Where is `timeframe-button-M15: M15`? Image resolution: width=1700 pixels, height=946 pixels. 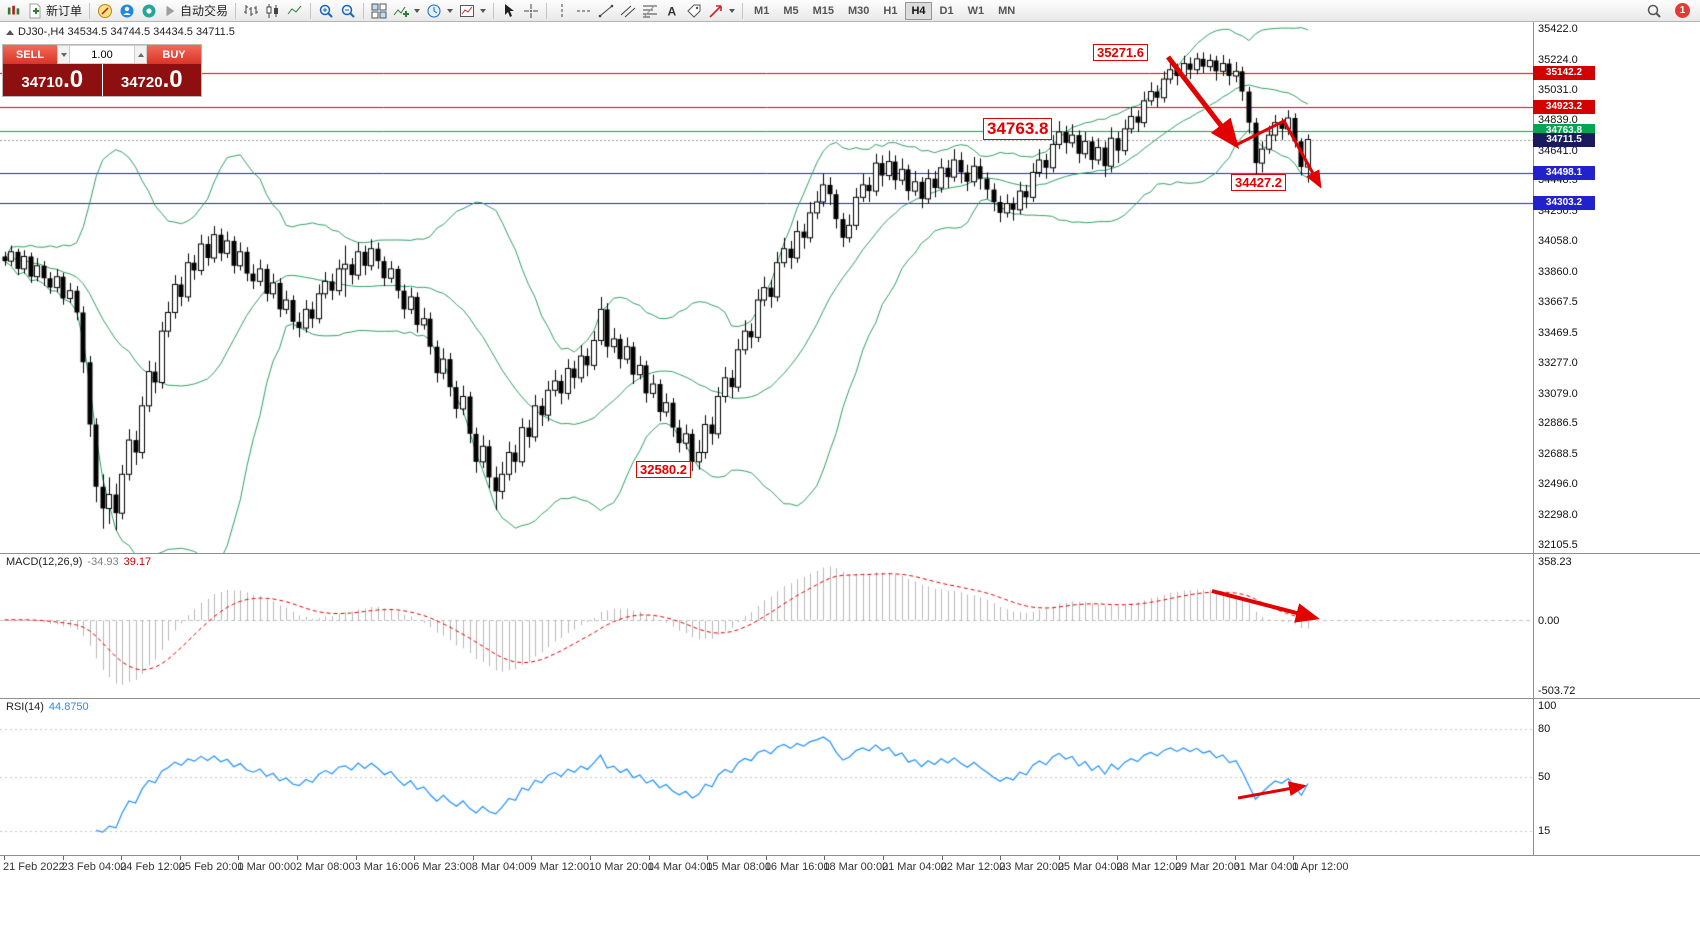 timeframe-button-M15: M15 is located at coordinates (823, 10).